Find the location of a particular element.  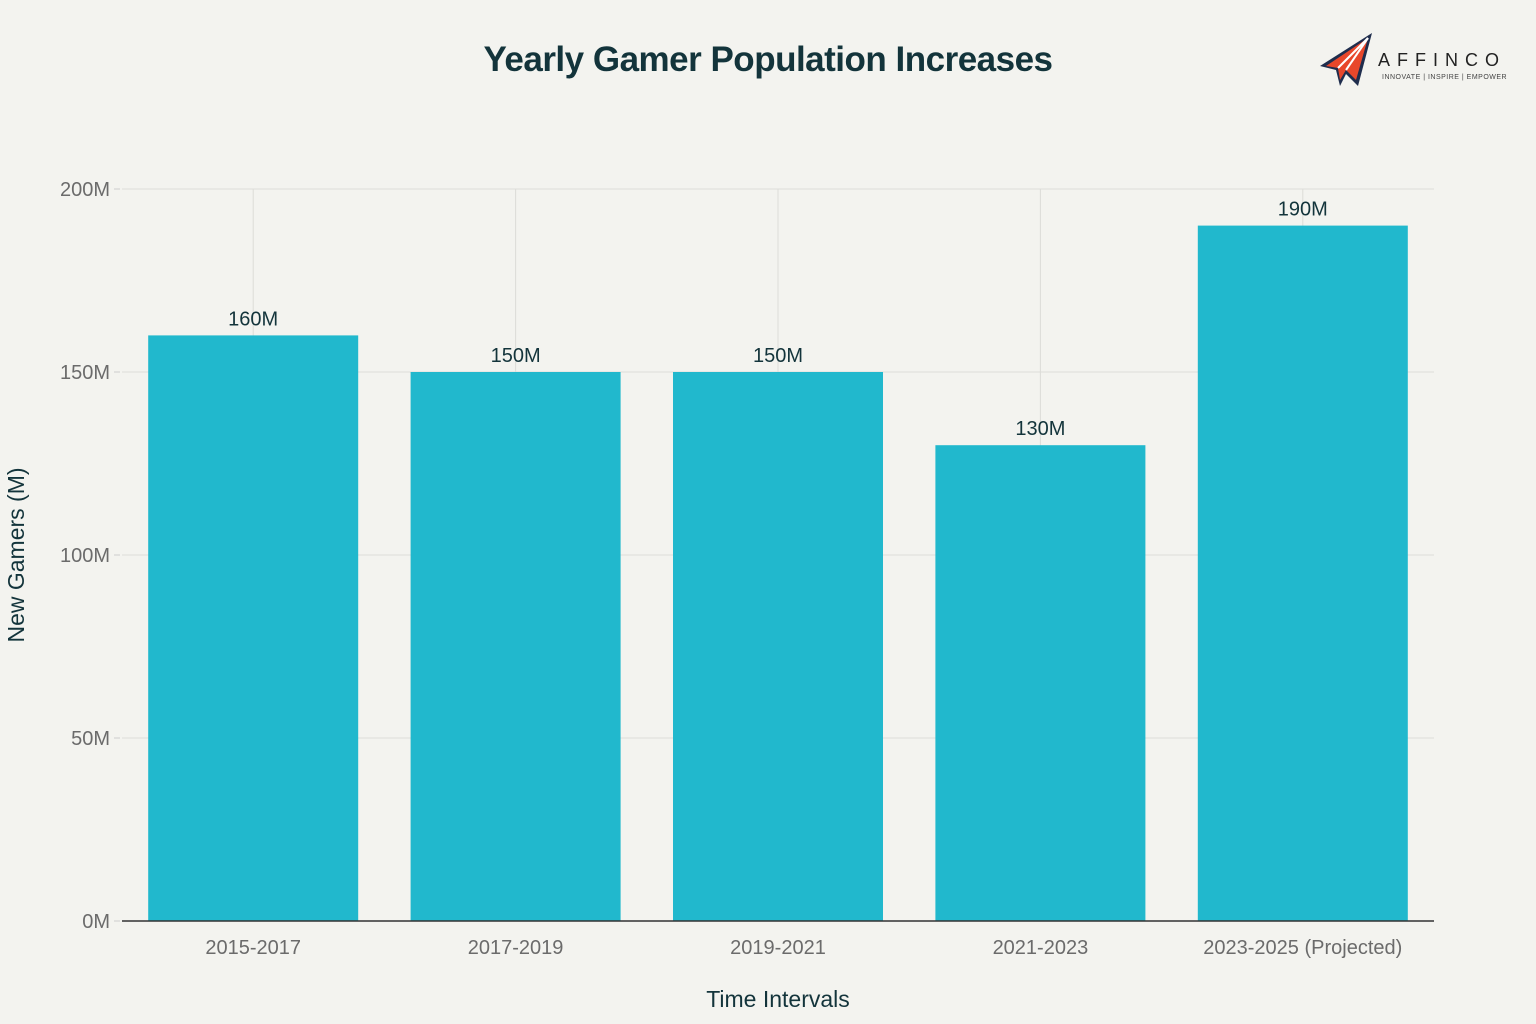

x-tick-label: 2017-2019 is located at coordinates (516, 948).